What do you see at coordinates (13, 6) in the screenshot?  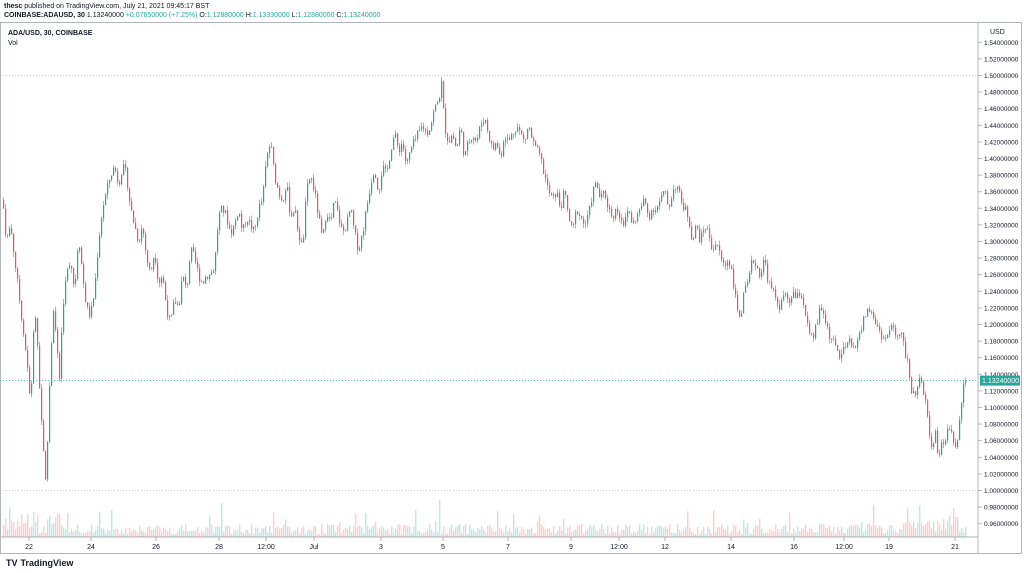 I see `author-name: thesc` at bounding box center [13, 6].